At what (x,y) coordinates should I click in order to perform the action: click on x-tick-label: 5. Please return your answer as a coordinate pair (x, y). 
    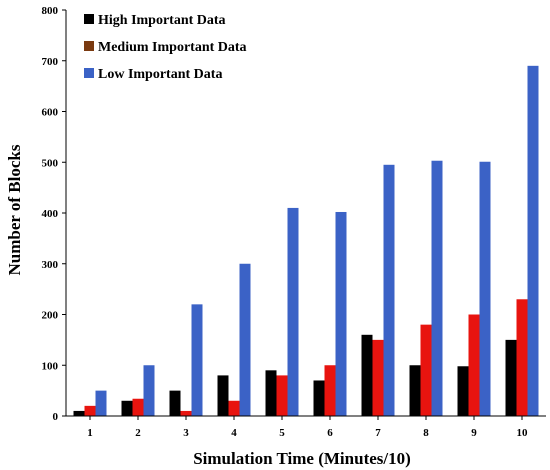
    Looking at the image, I should click on (282, 433).